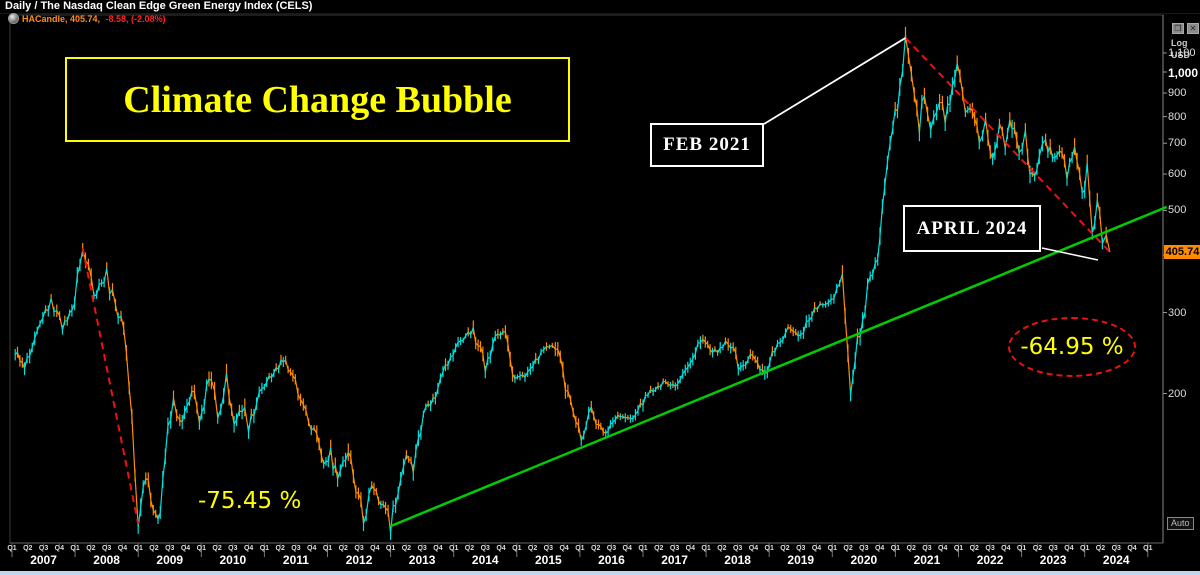 The height and width of the screenshot is (575, 1200). I want to click on series-marker-icon, so click(13, 18).